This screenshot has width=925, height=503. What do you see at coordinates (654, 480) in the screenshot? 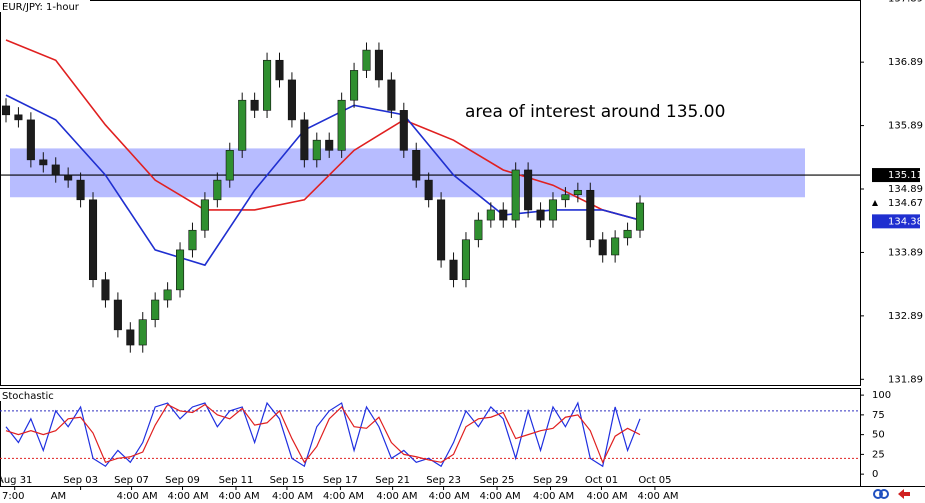
I see `x-date-label: Oct 05` at bounding box center [654, 480].